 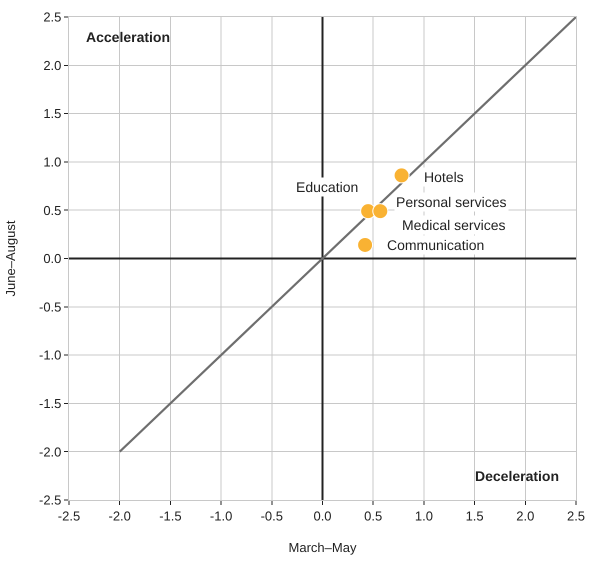 I want to click on y-tick-label: 2.5, so click(x=52, y=17).